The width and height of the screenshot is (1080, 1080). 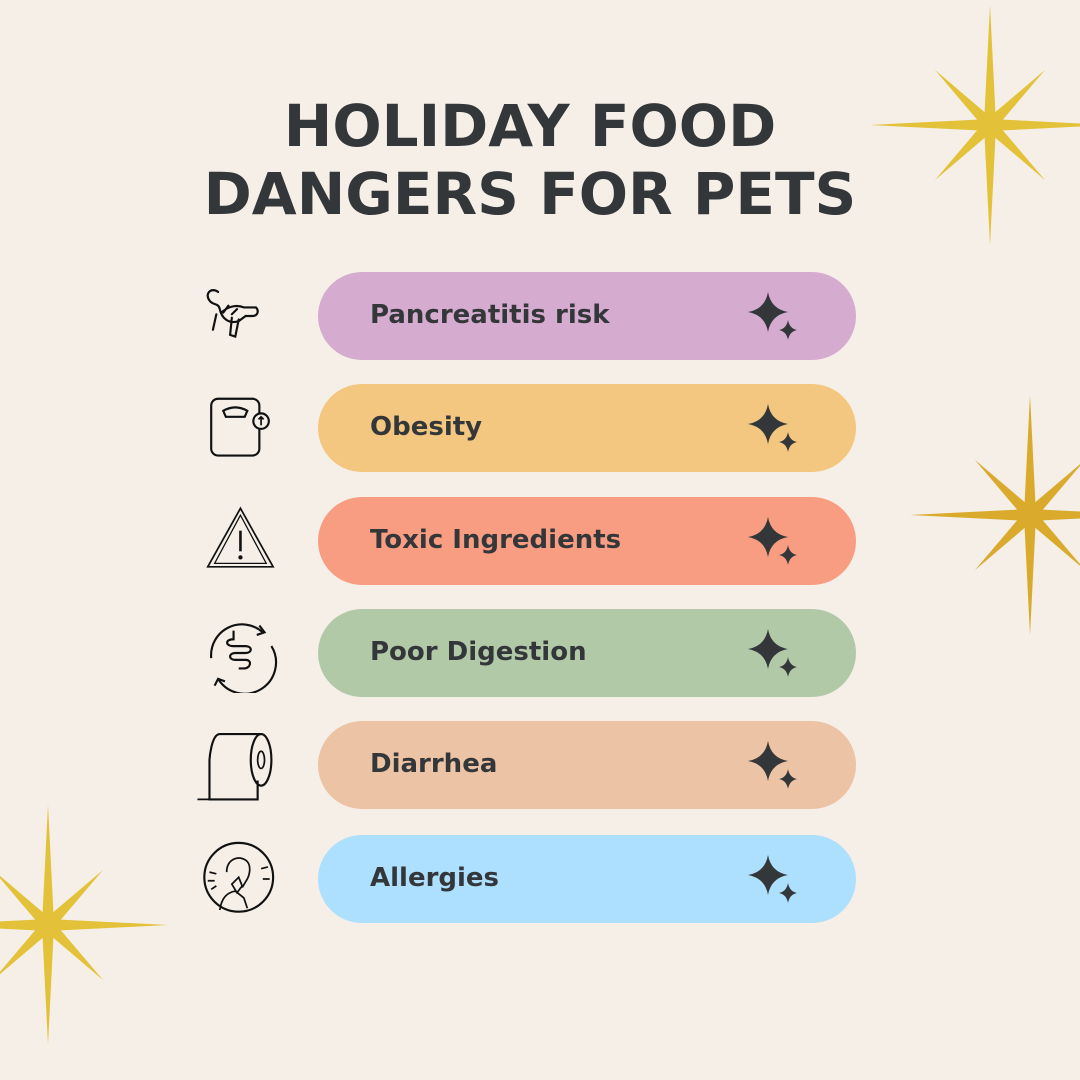 I want to click on danger-pill: Pancreatitis risk, so click(x=587, y=316).